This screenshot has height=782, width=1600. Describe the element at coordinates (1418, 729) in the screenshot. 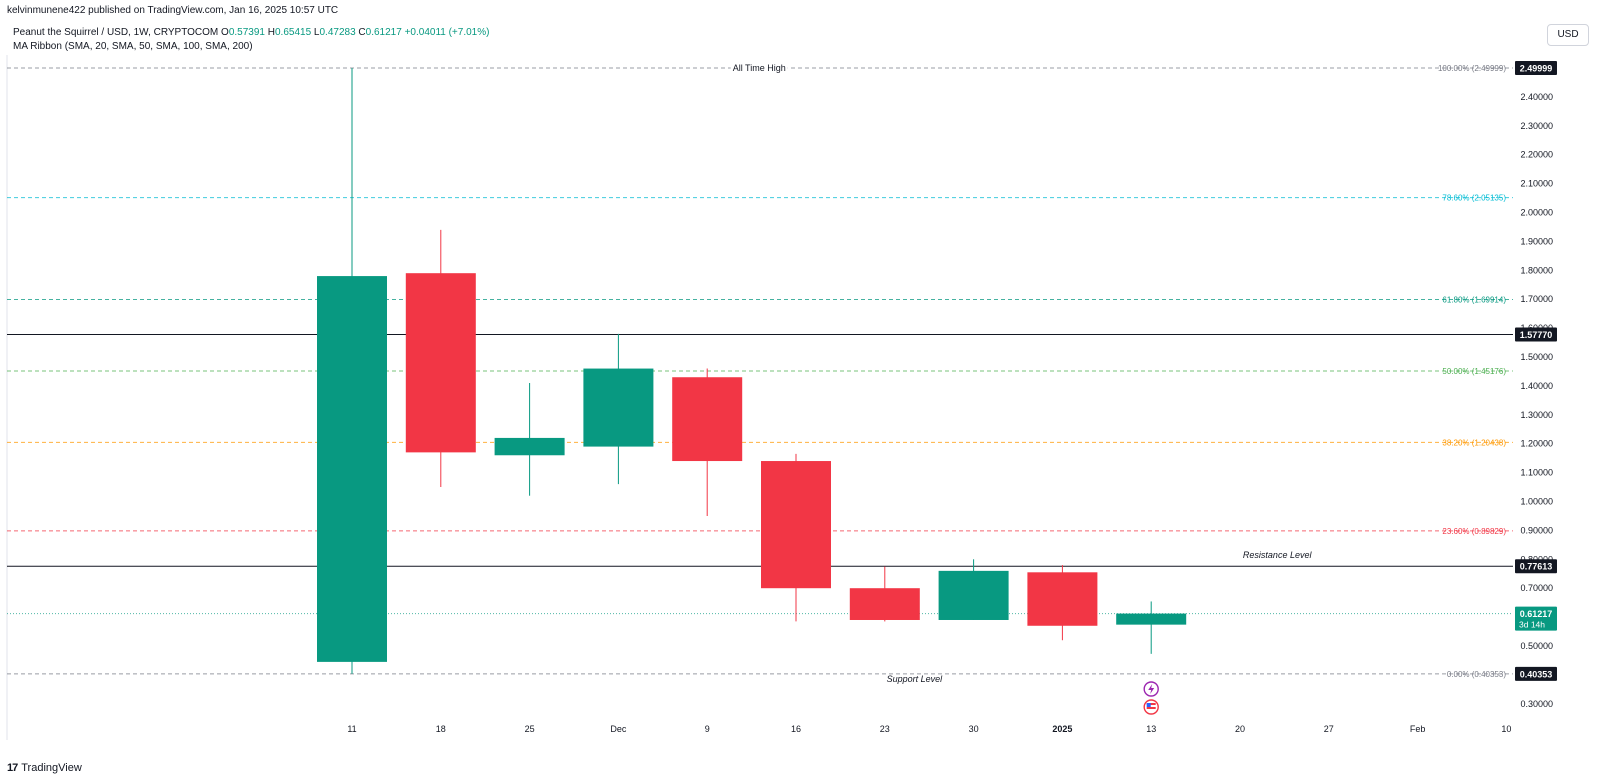

I see `x-axis-tick-label: Feb` at that location.